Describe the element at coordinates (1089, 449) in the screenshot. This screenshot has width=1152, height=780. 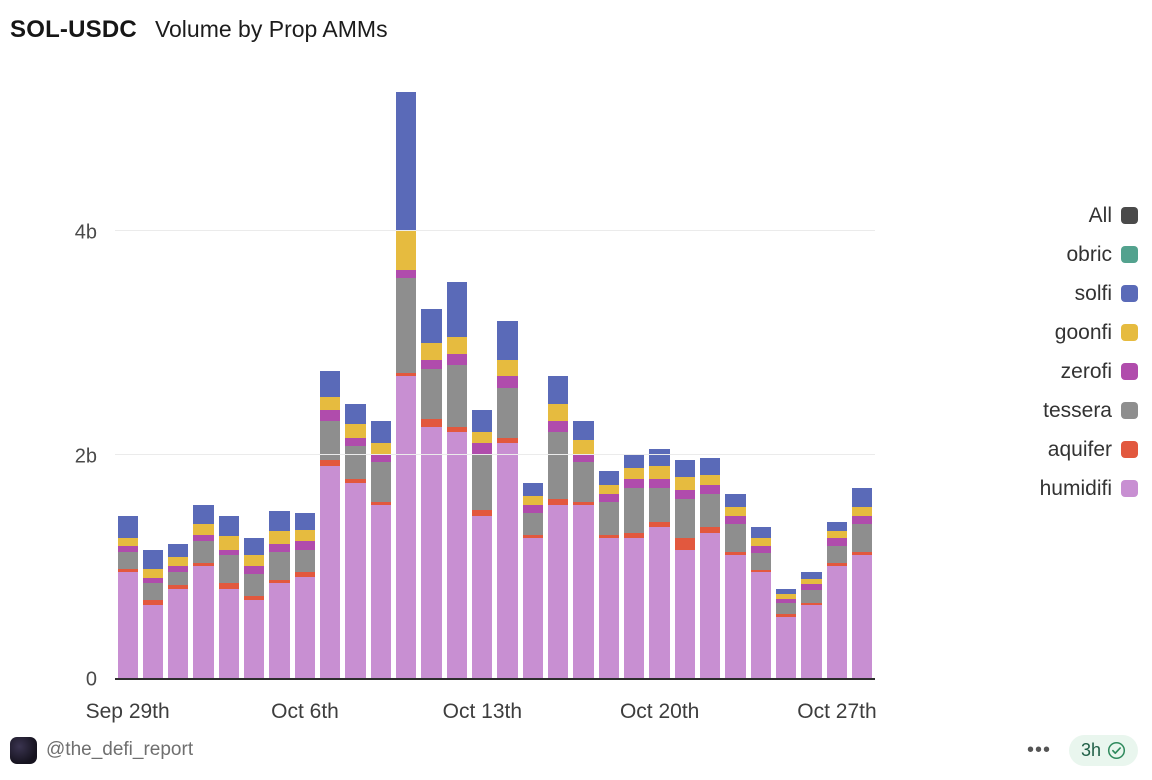
I see `legend-item-aquifer: aquifer` at that location.